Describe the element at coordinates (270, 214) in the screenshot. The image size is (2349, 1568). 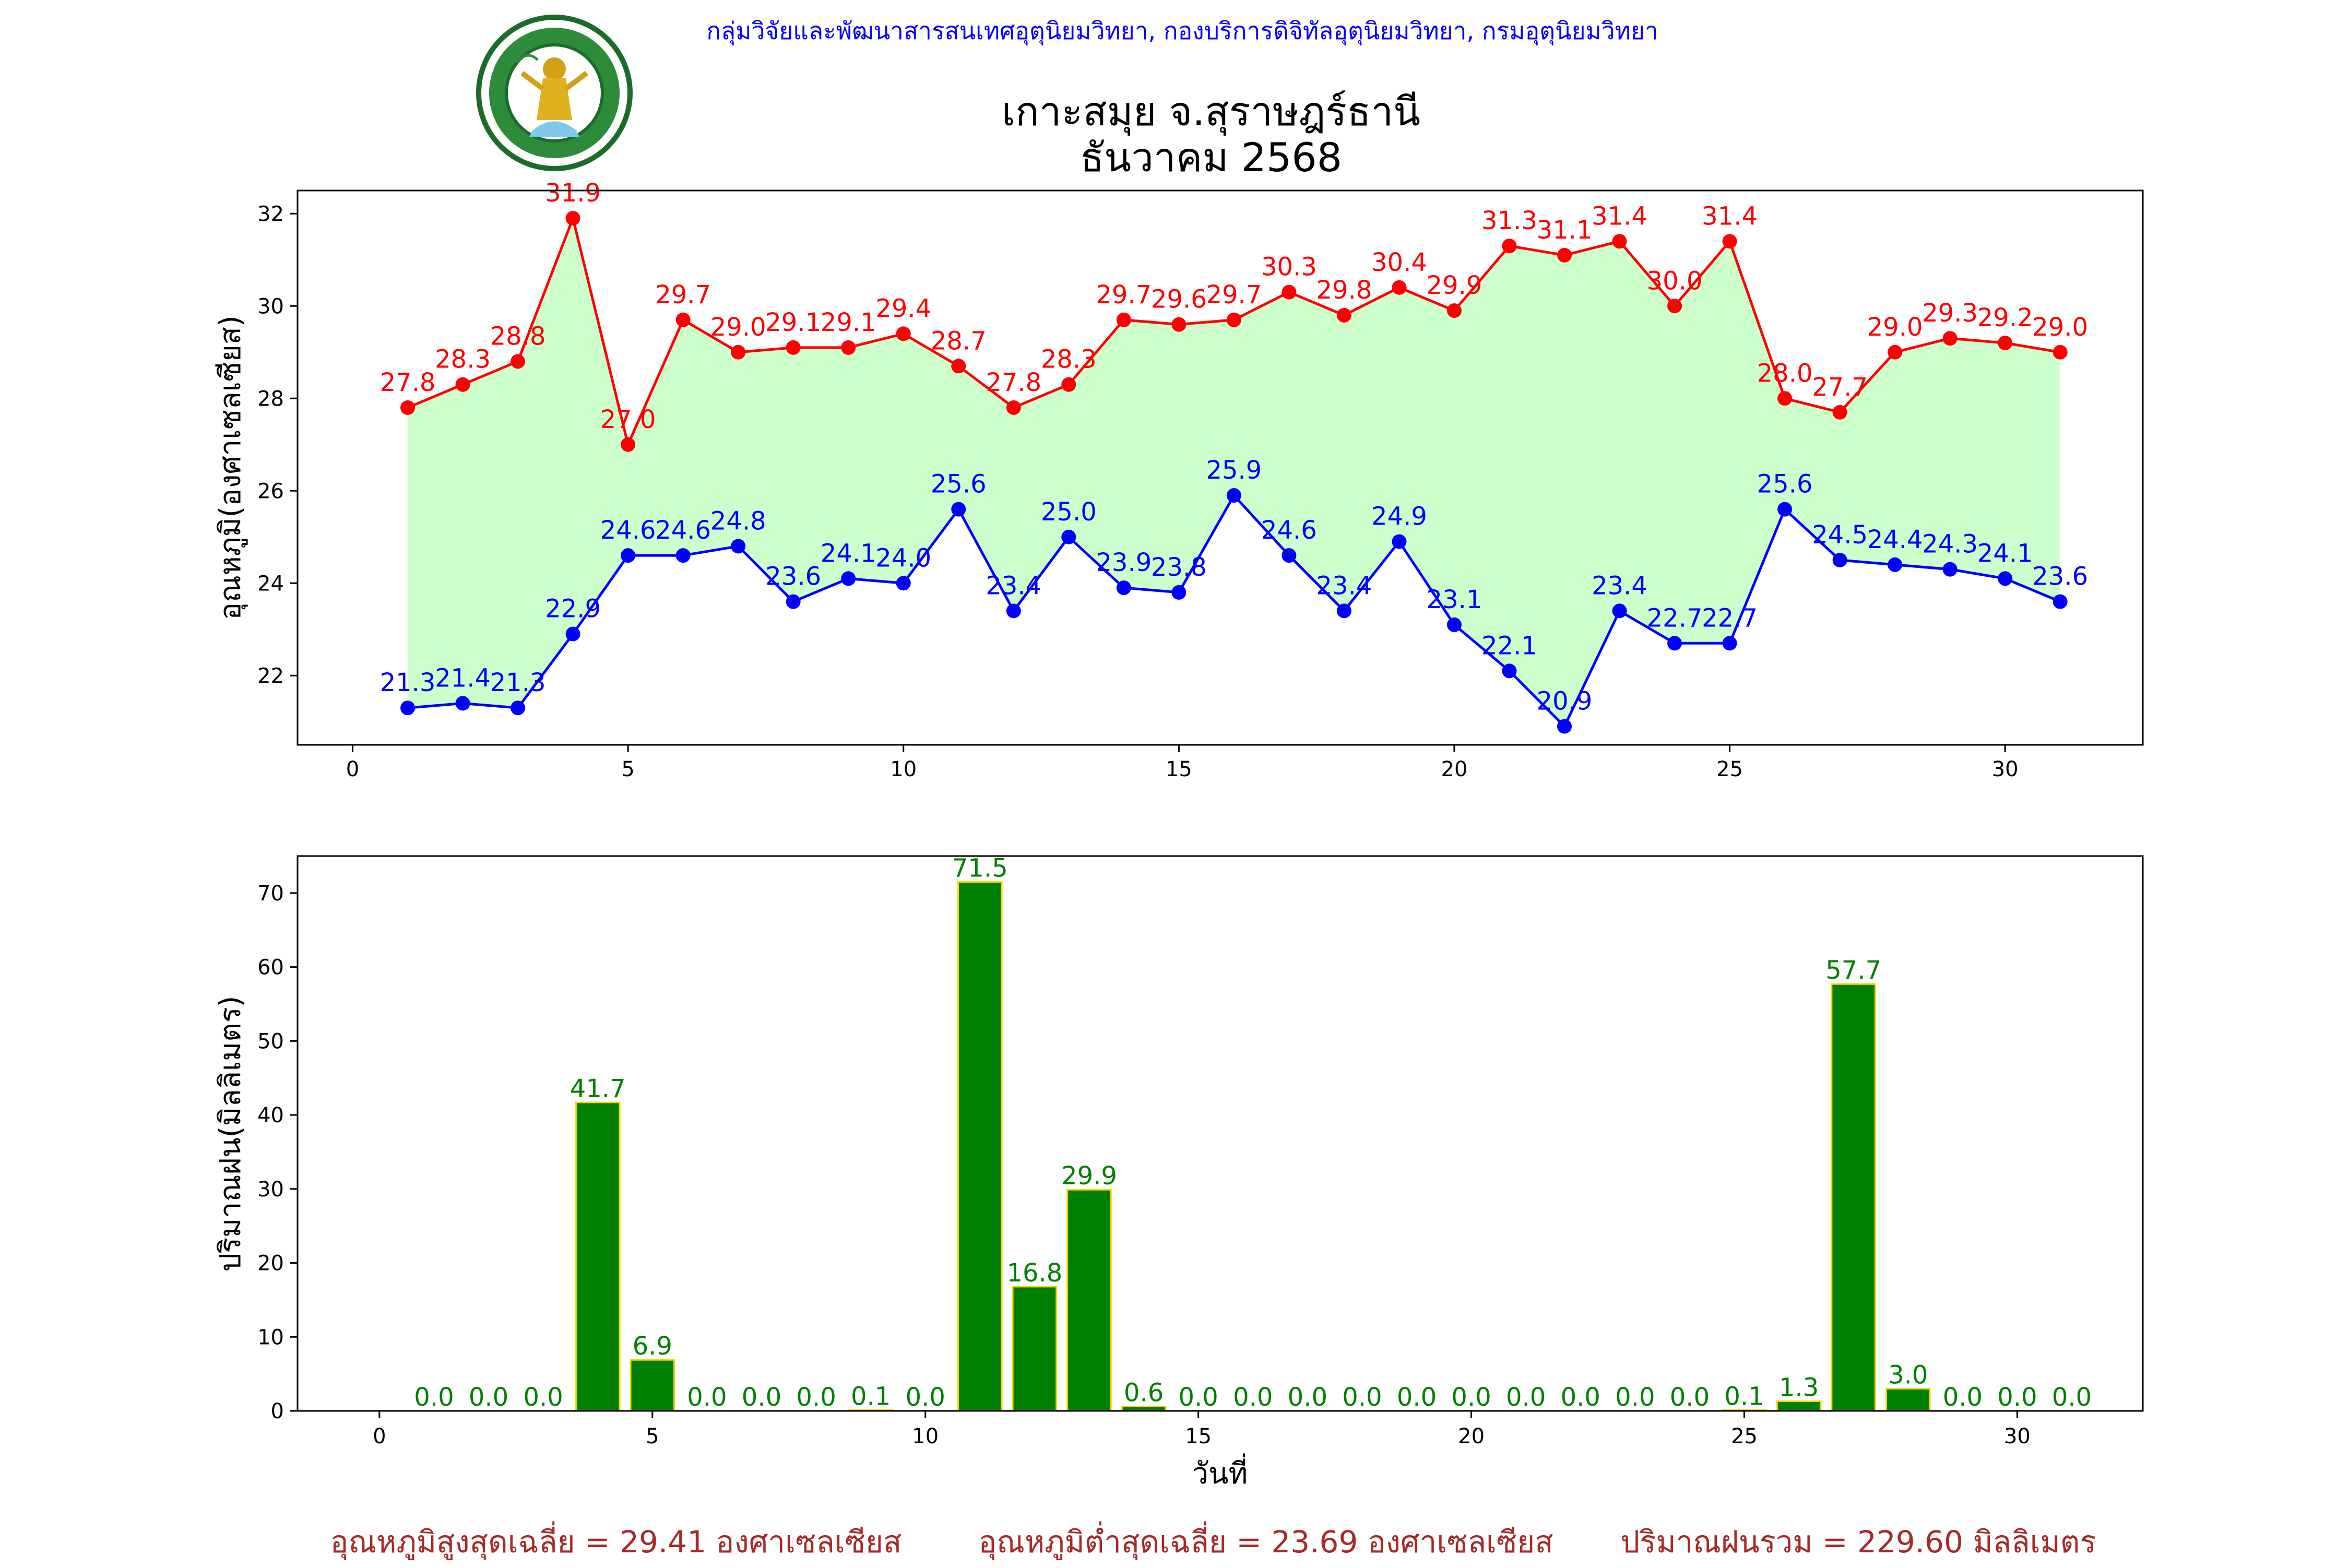
I see `temp-y-tick-label: 32` at that location.